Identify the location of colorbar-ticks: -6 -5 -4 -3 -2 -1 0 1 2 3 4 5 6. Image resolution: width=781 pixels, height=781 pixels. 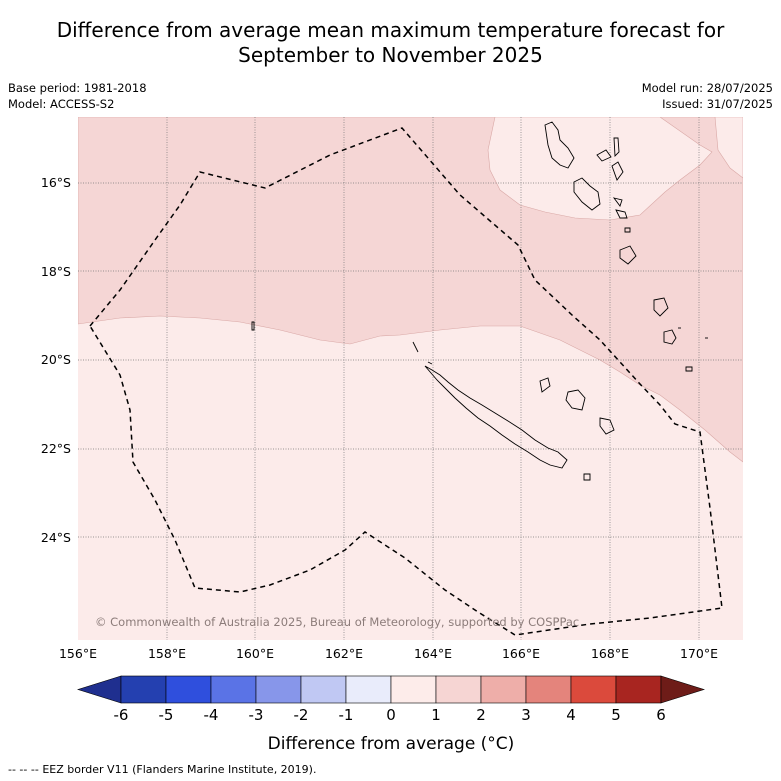
(390, 715).